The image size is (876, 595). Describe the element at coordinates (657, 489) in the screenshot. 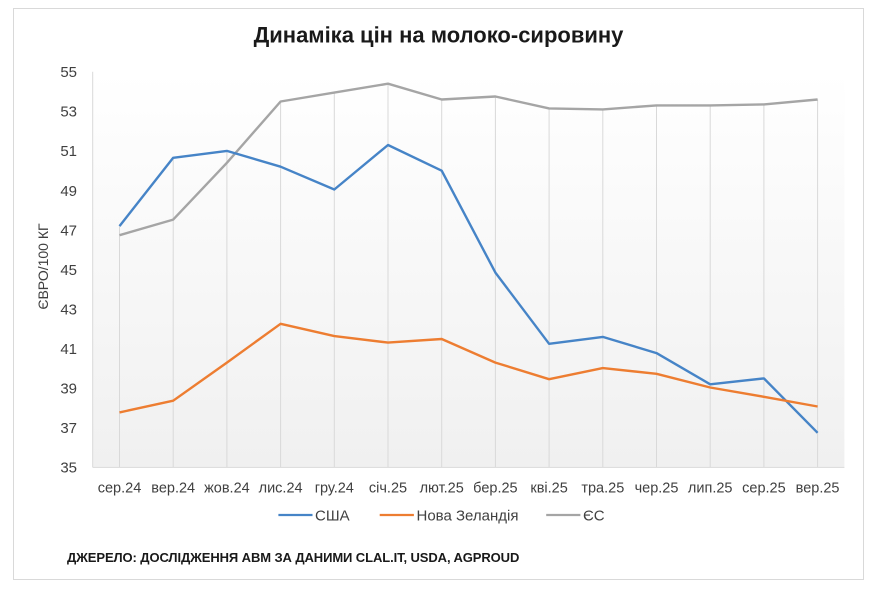

I see `svg-text: чер.25` at that location.